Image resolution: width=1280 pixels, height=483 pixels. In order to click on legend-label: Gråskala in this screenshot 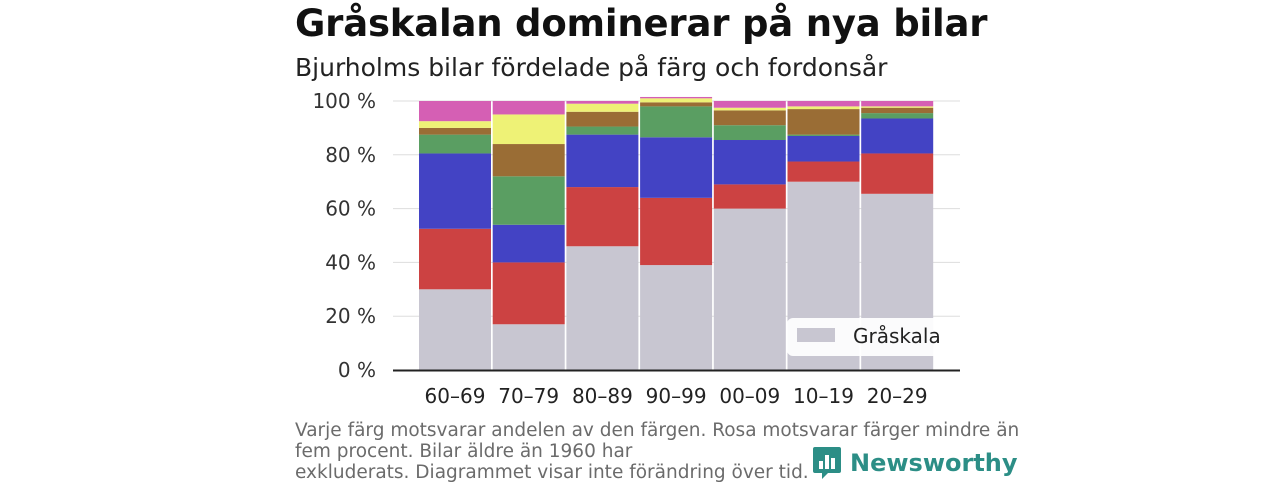, I will do `click(897, 336)`.